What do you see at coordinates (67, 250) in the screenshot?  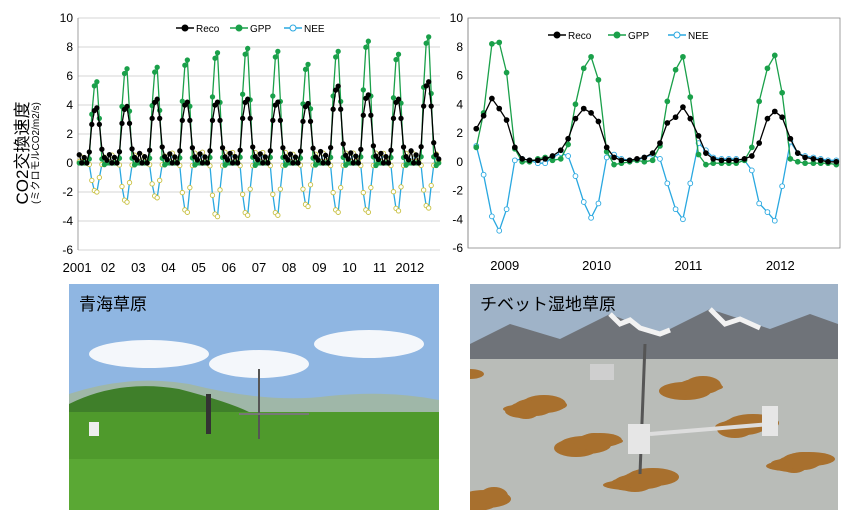 I see `y-tick-label: -6` at bounding box center [67, 250].